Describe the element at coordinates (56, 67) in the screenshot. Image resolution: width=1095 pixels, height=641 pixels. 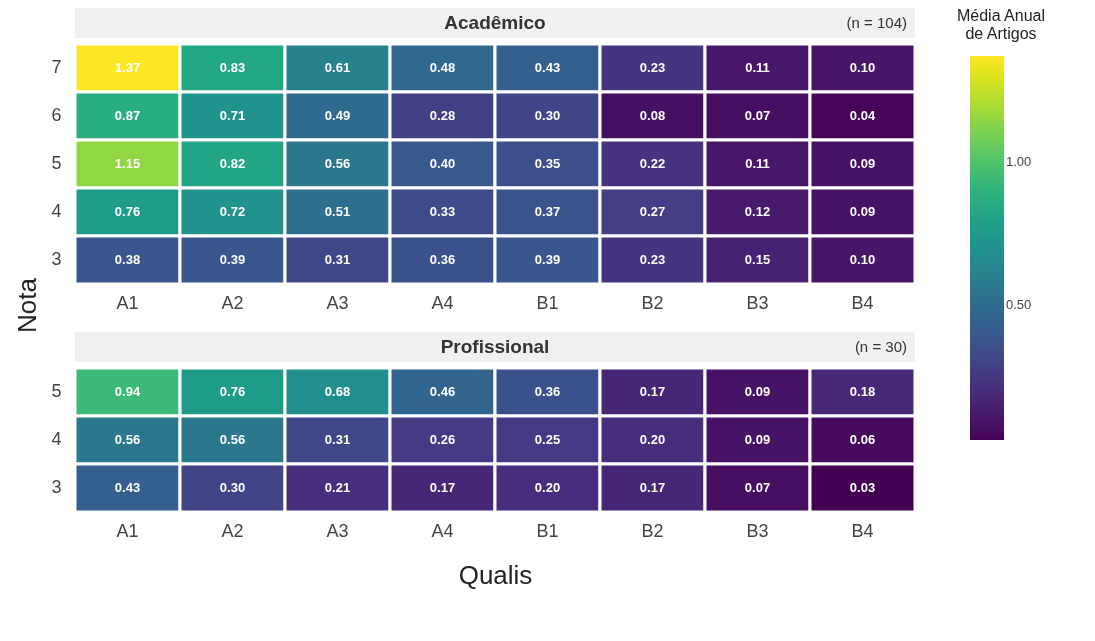
I see `y-tick-label: 7` at that location.